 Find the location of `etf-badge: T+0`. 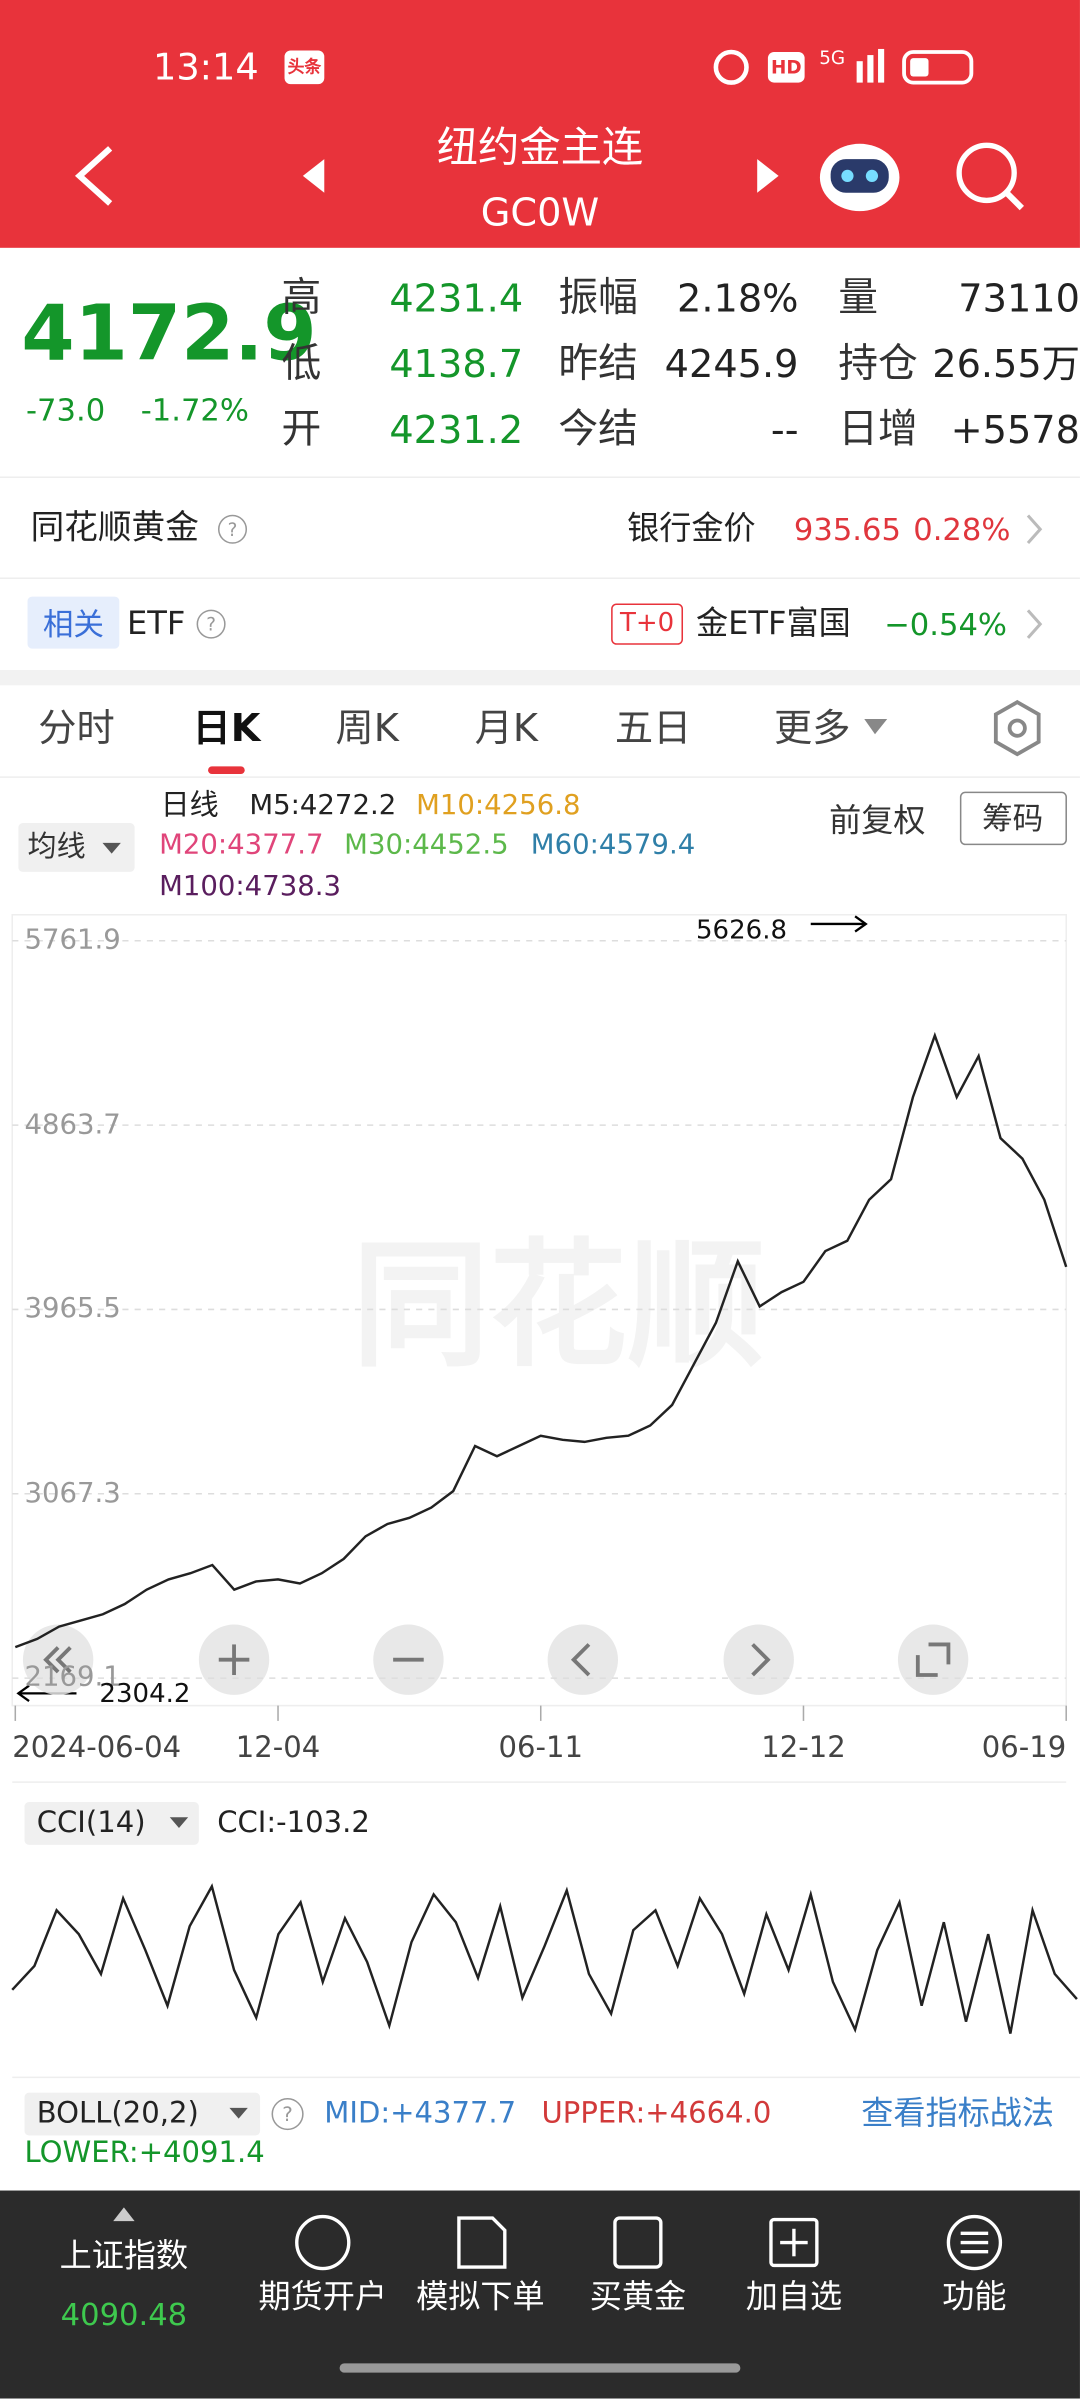

etf-badge: T+0 is located at coordinates (647, 623).